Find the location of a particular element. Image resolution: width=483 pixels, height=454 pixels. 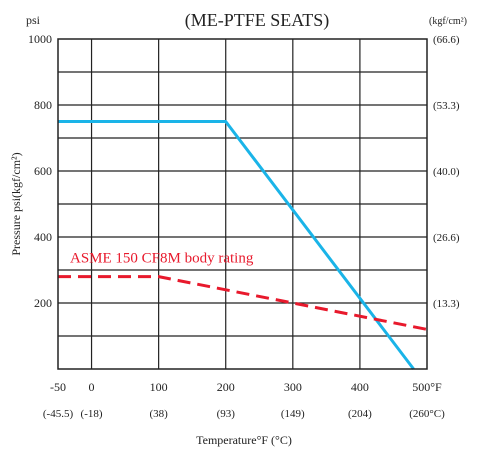

y-tick-label-right: (53.3) is located at coordinates (446, 106).